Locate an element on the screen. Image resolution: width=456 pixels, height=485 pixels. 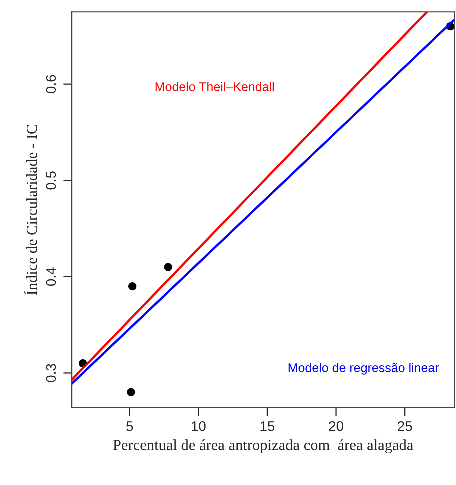
x-tick-label: 10 is located at coordinates (199, 426).